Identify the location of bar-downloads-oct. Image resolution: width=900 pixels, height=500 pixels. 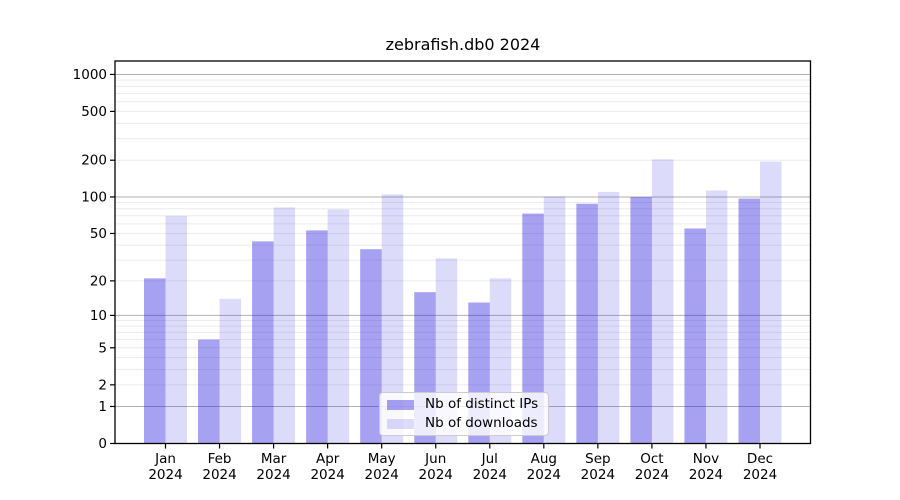
(662, 301).